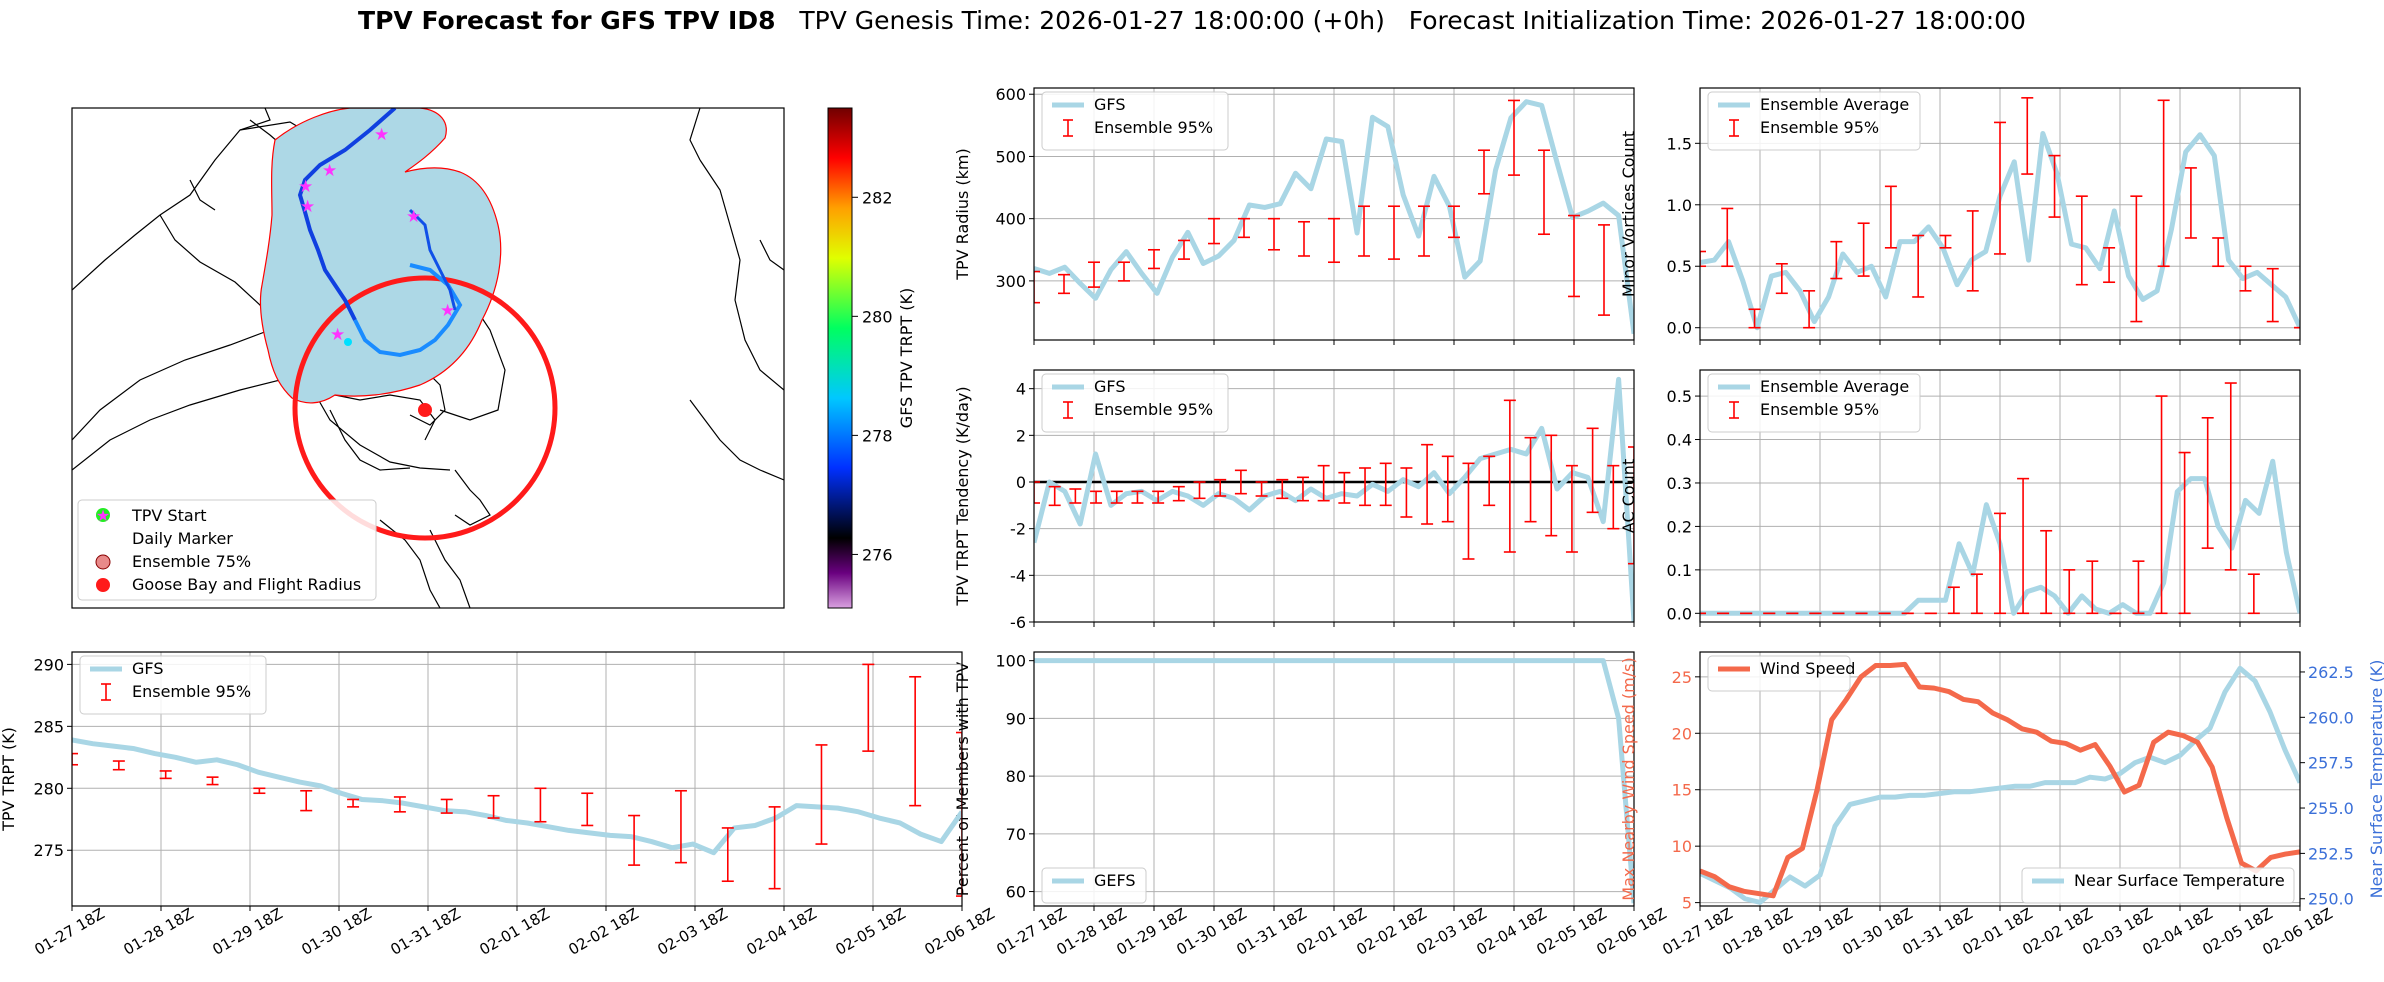 This screenshot has height=982, width=2384. What do you see at coordinates (2331, 808) in the screenshot?
I see `y2-tick-label: 255.0` at bounding box center [2331, 808].